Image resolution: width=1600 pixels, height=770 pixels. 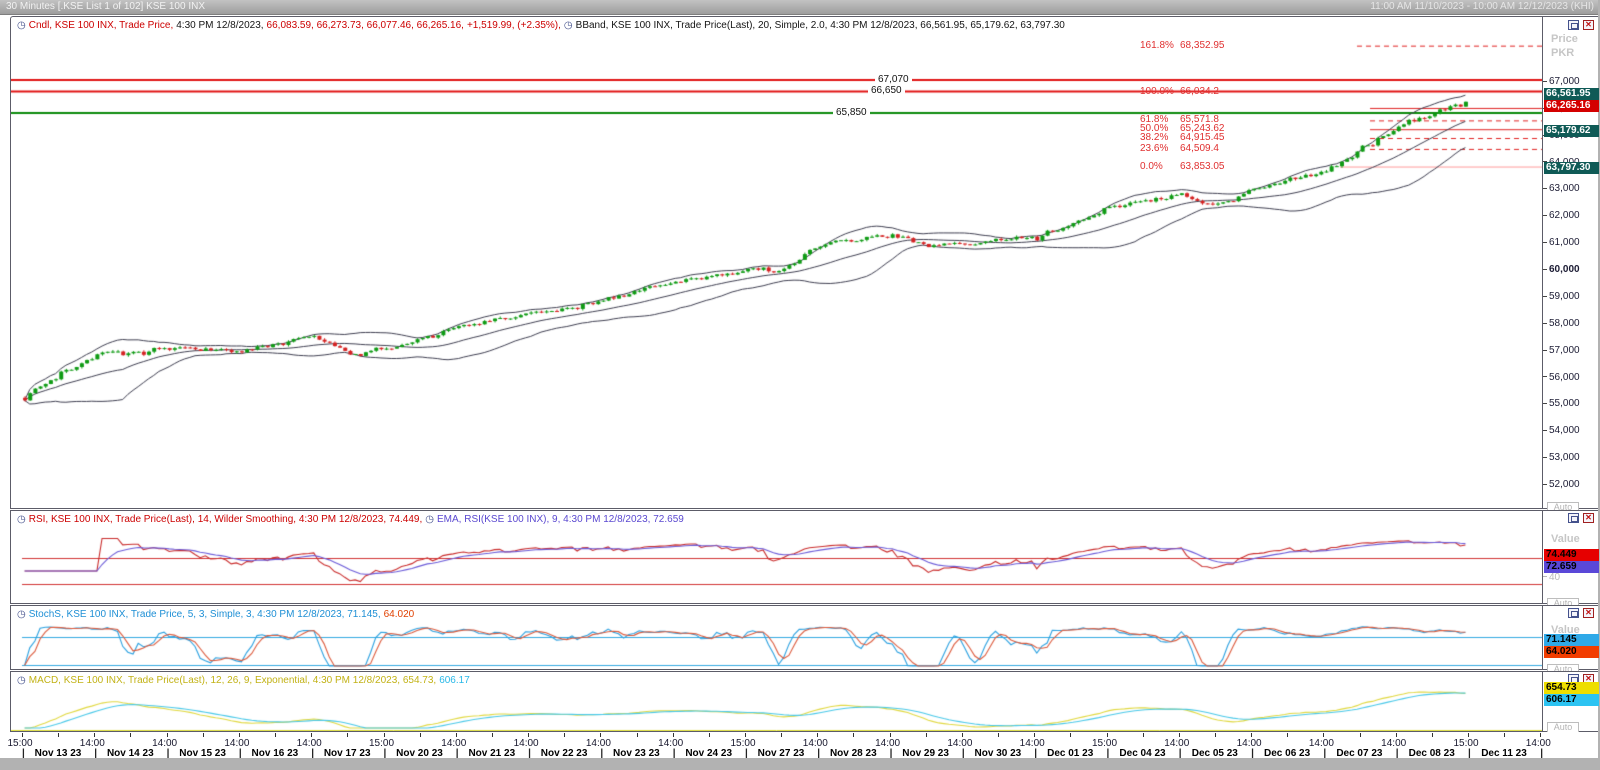 I want to click on price-axis-tick: 60,000, so click(x=1561, y=269).